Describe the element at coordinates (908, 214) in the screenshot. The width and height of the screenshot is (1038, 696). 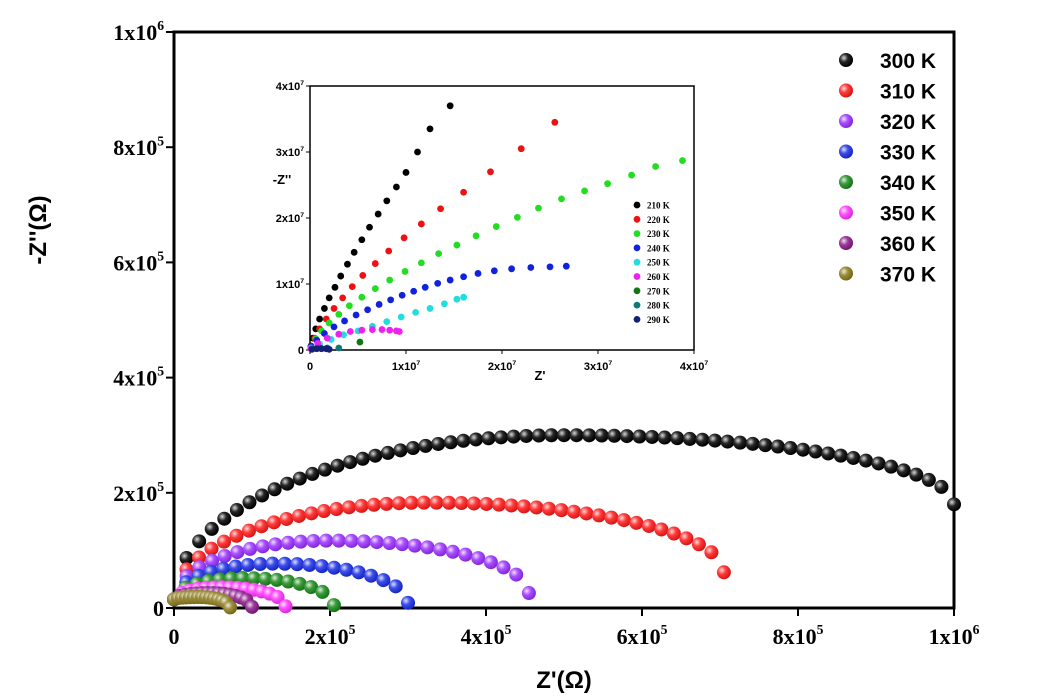
I see `main-legend-label: 350 K` at that location.